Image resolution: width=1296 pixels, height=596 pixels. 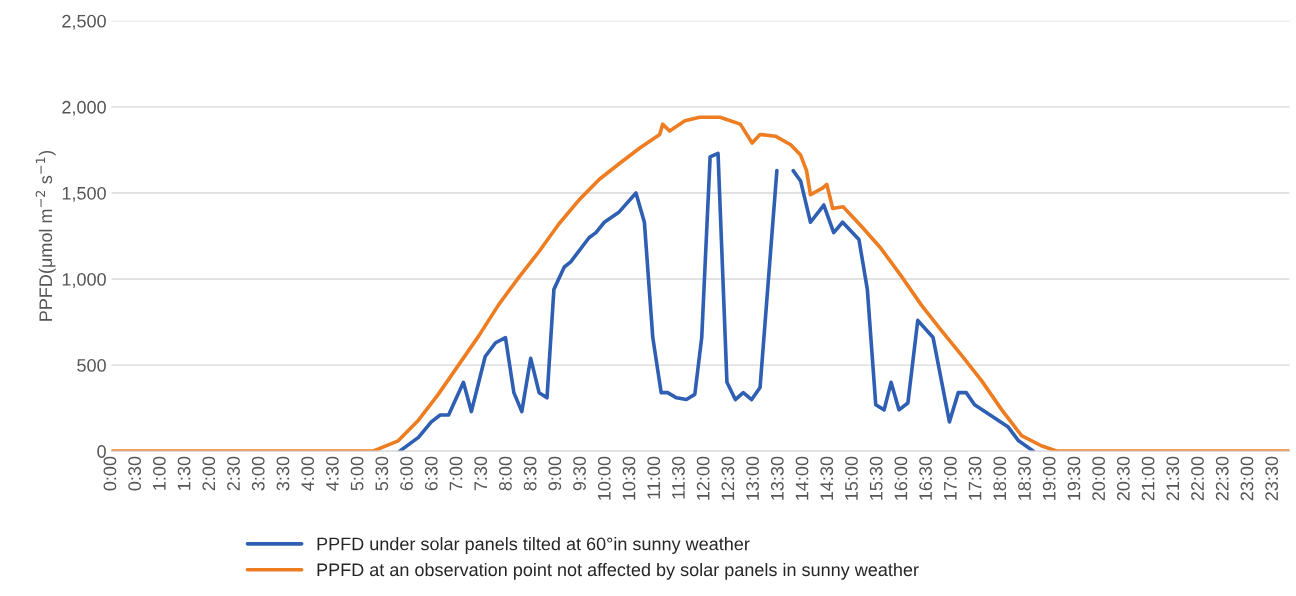 What do you see at coordinates (431, 473) in the screenshot?
I see `x-tick-label: 6:30` at bounding box center [431, 473].